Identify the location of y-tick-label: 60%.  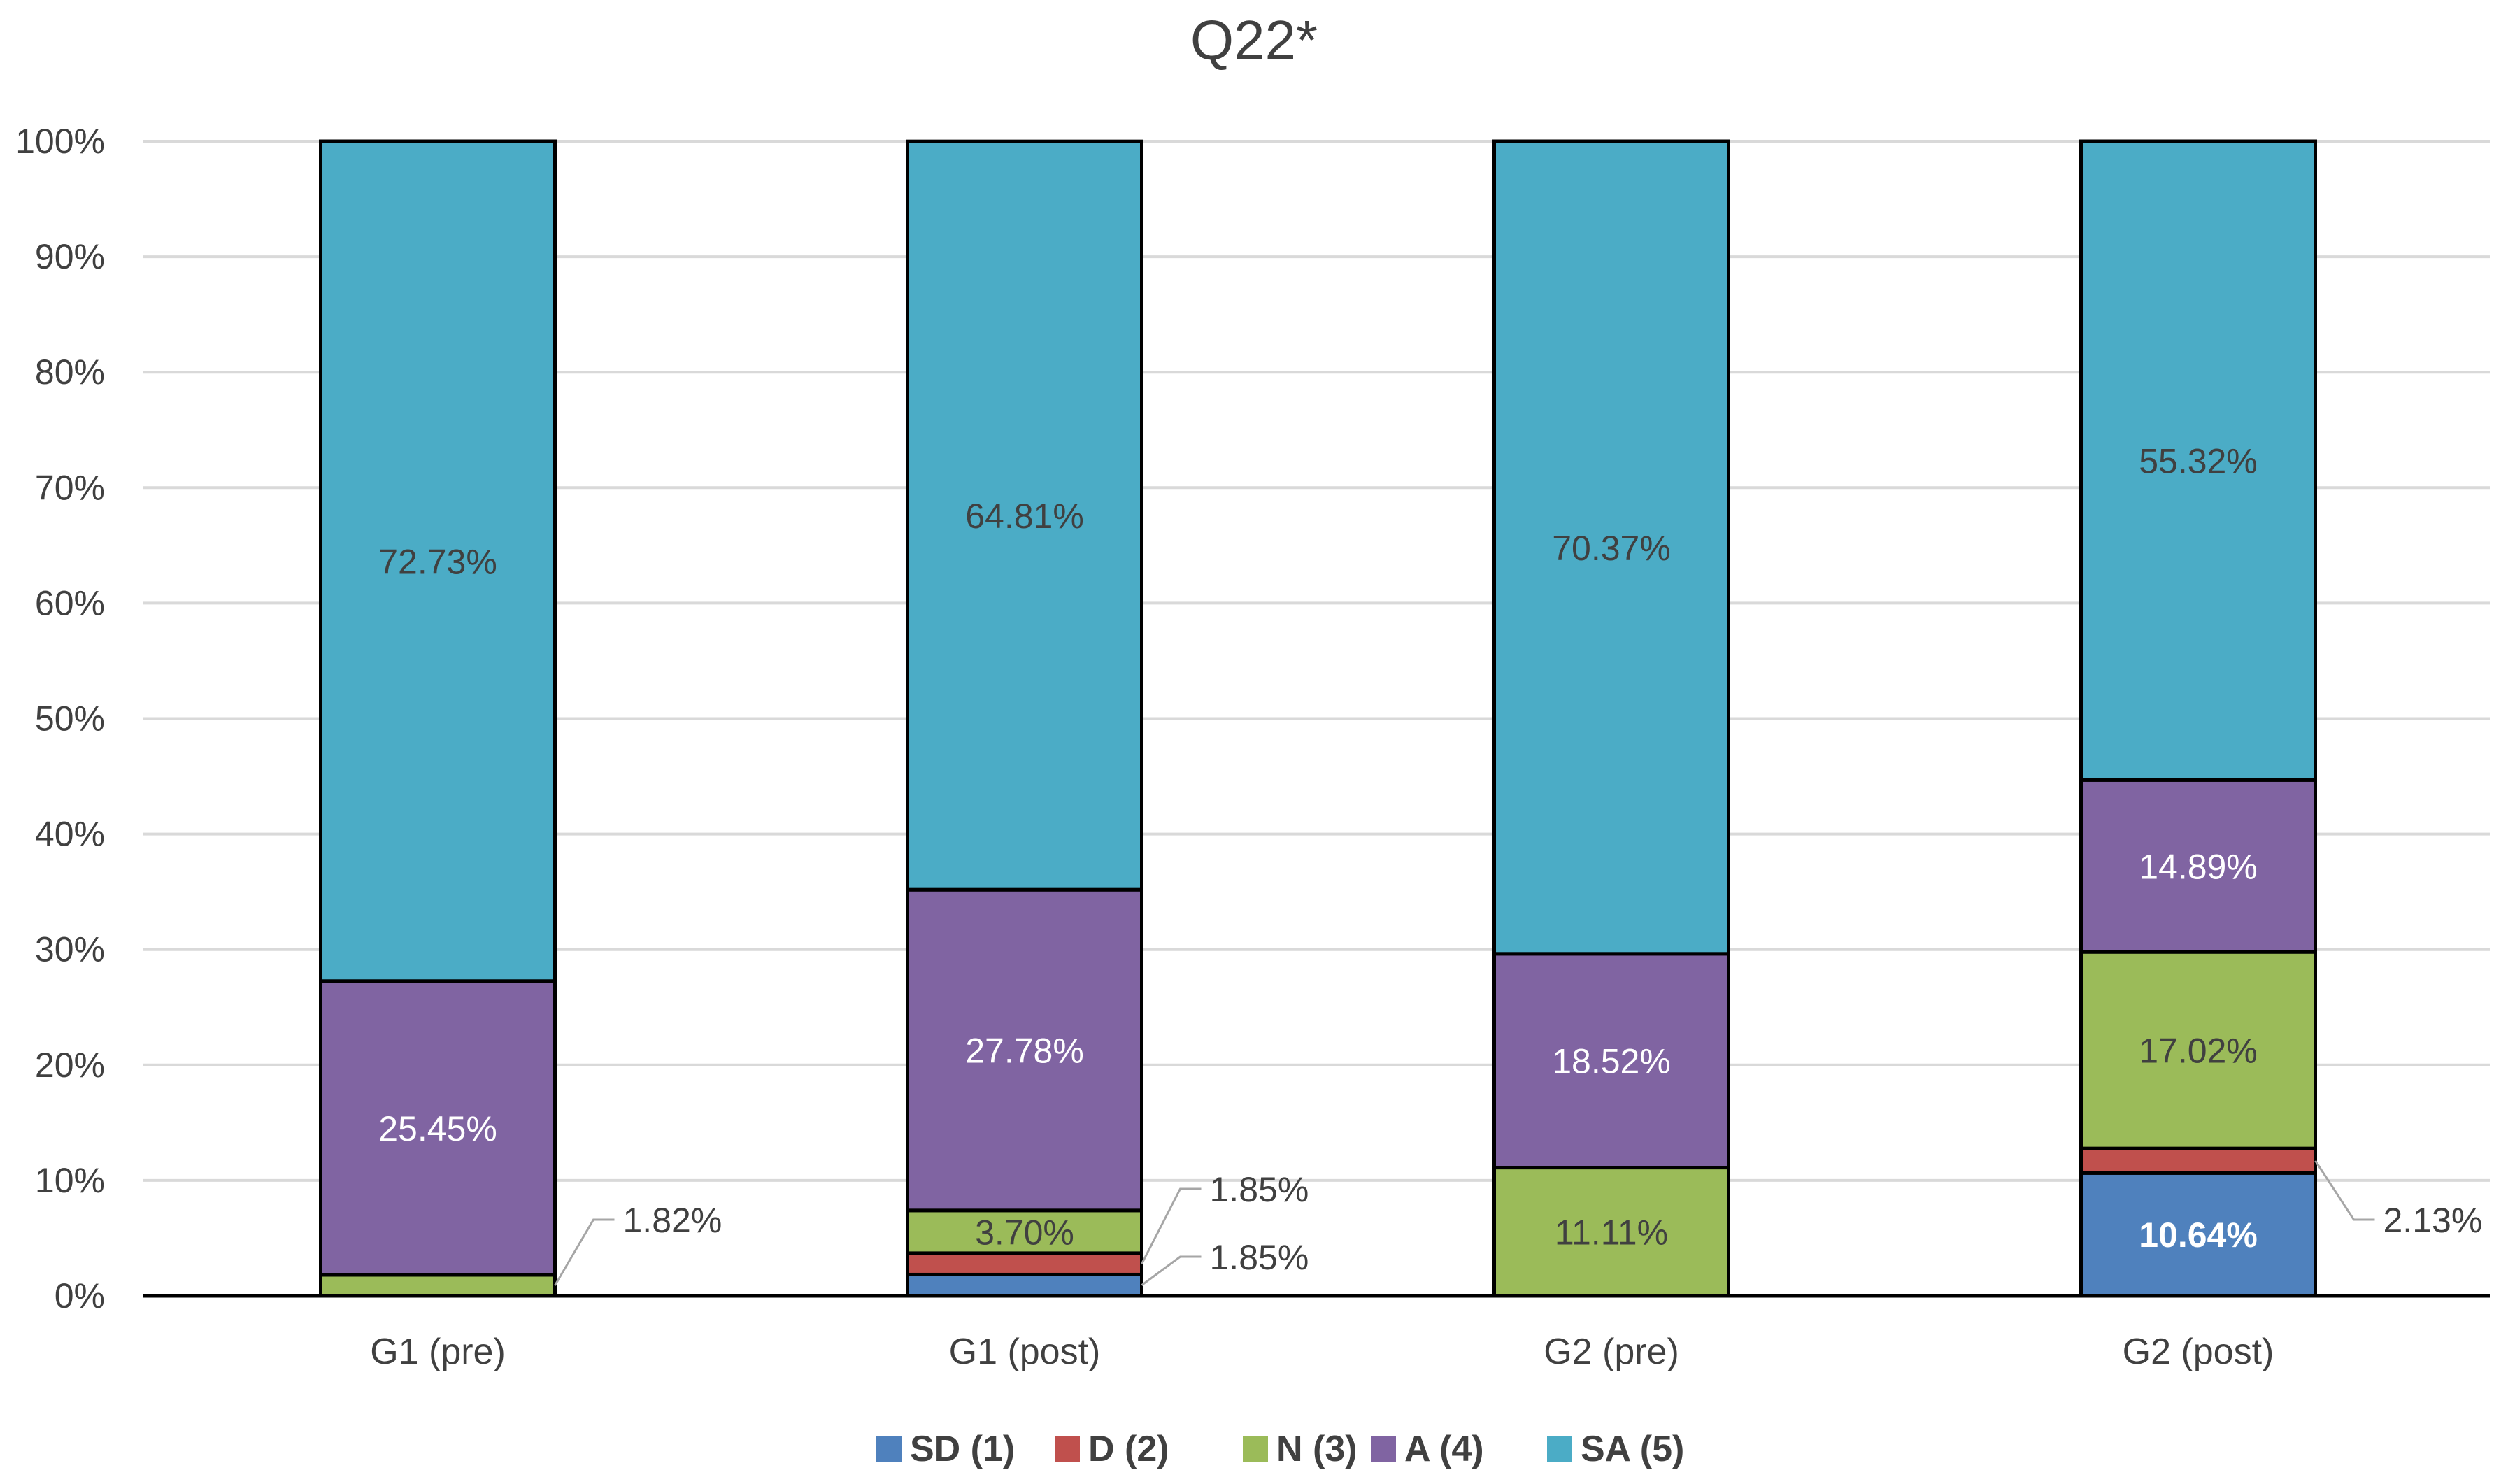
(70, 603).